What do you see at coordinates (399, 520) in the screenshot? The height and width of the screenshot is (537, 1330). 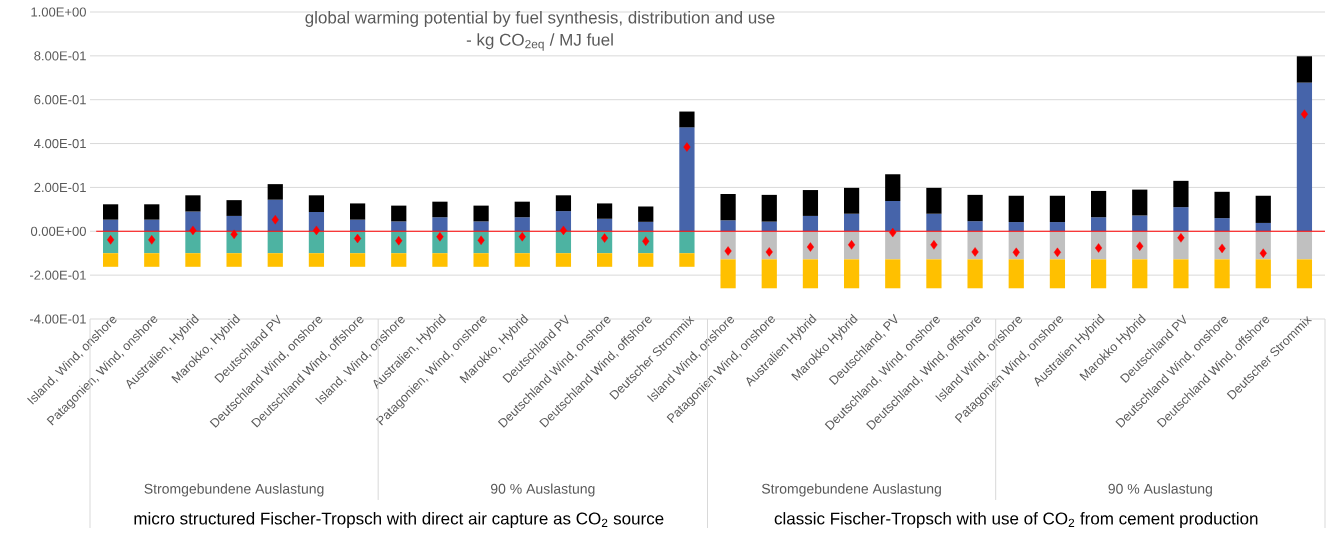 I see `text: micro structured Fischer-Tropsch with direct air capture as CO$_{2}$ source` at bounding box center [399, 520].